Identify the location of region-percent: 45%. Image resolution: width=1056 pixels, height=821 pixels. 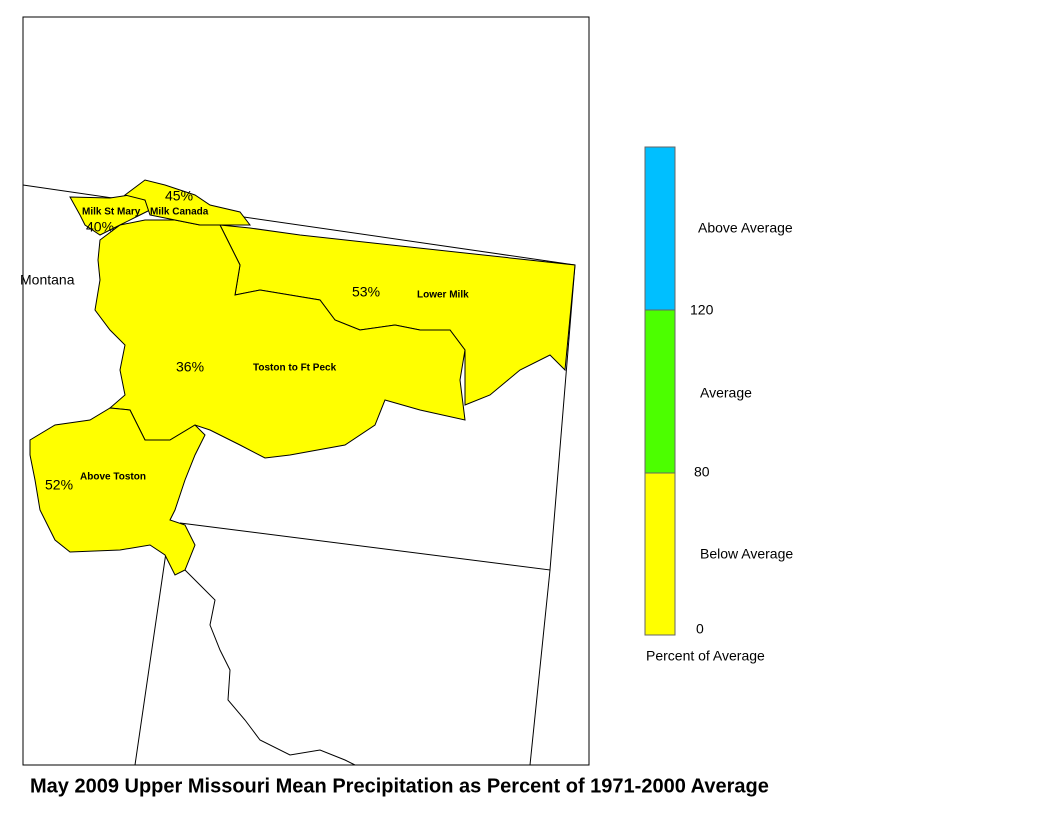
(179, 196).